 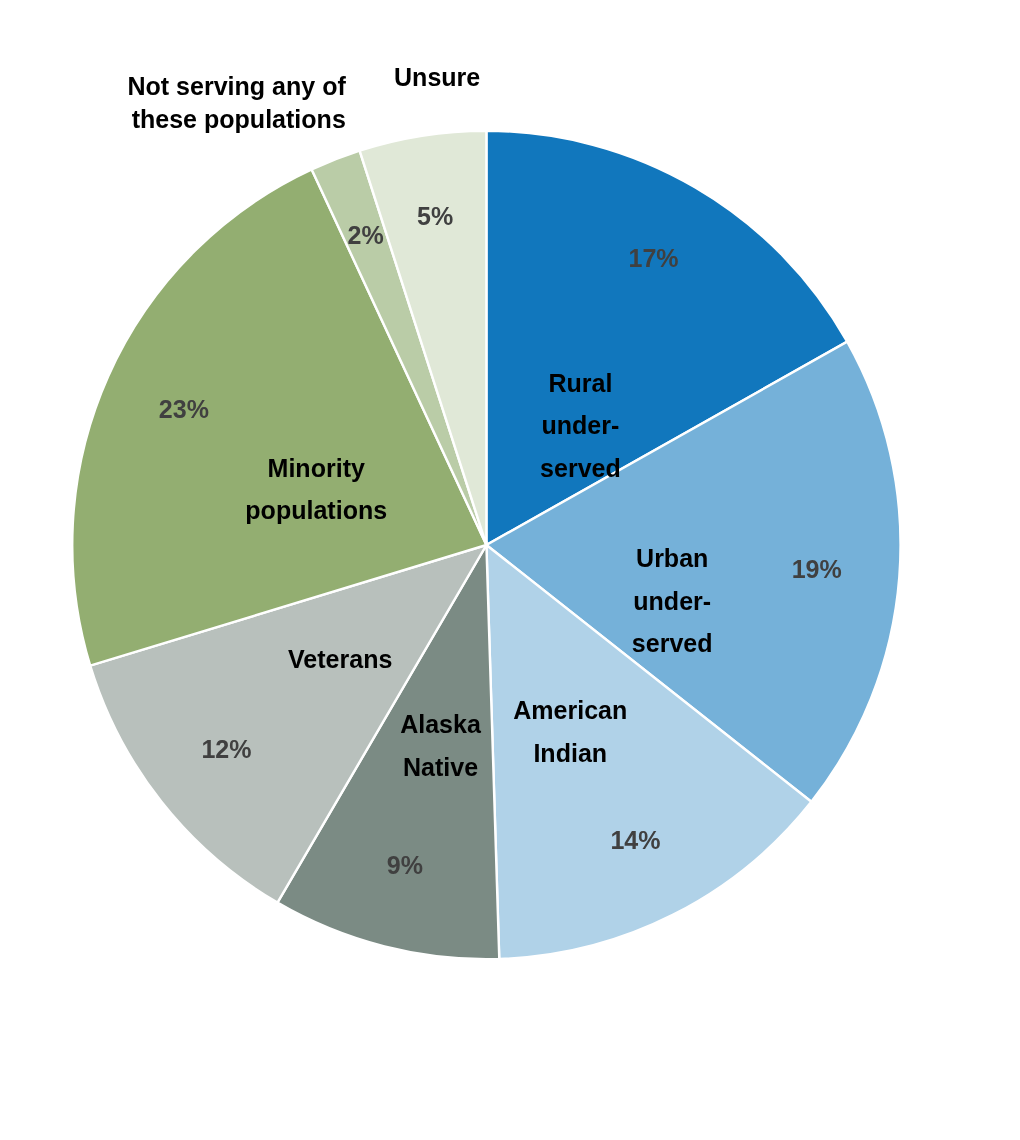 What do you see at coordinates (653, 257) in the screenshot?
I see `data-label: 17%` at bounding box center [653, 257].